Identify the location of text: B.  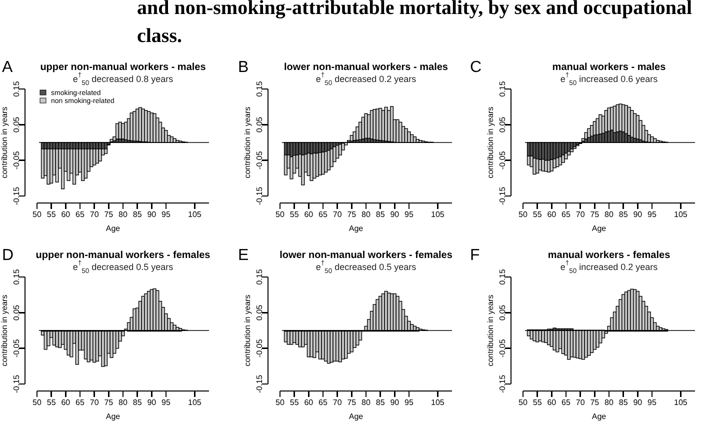
(243, 67).